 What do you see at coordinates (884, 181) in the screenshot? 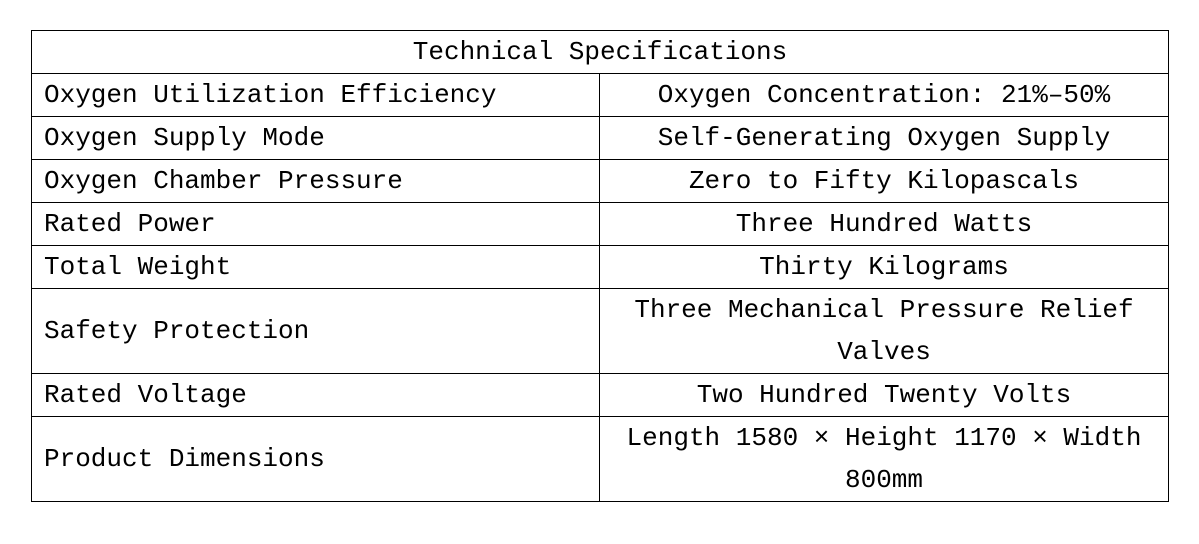
I see `spec-value: Zero to Fifty Kilopascals` at bounding box center [884, 181].